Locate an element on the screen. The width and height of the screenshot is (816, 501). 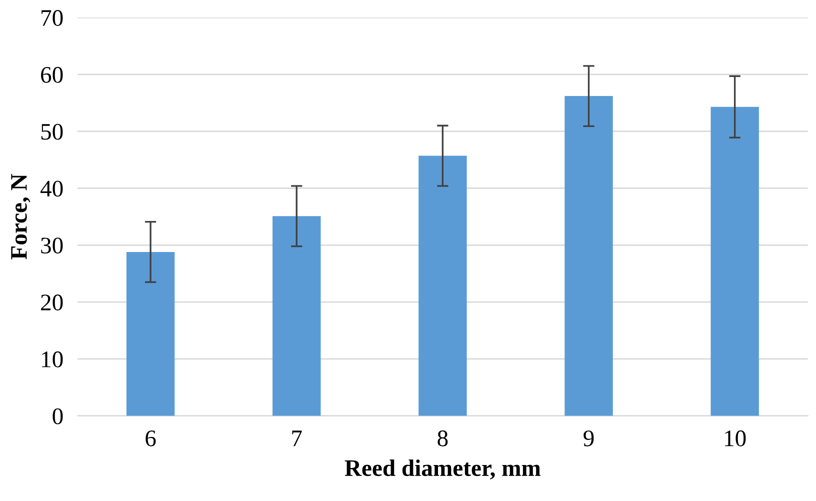
y-tick-label: 20 is located at coordinates (52, 302).